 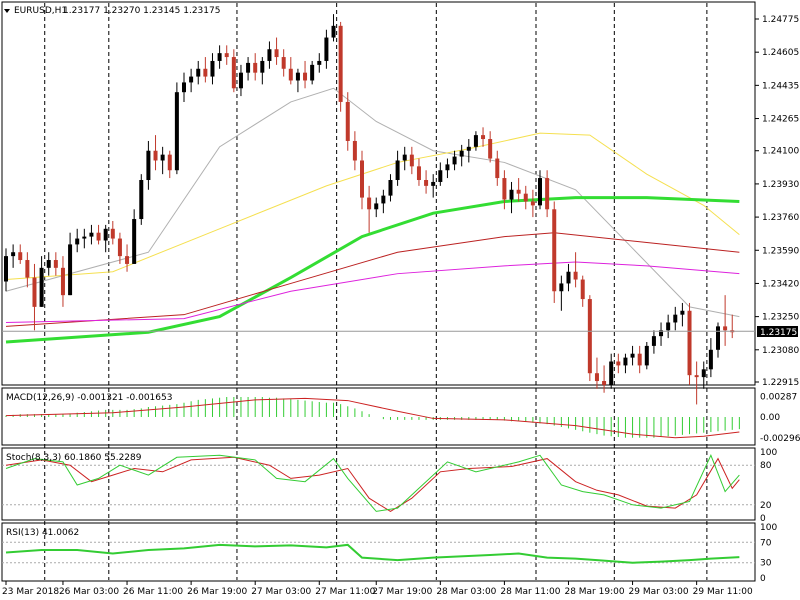 What do you see at coordinates (780, 20) in the screenshot?
I see `price-tick-label: 1.24775` at bounding box center [780, 20].